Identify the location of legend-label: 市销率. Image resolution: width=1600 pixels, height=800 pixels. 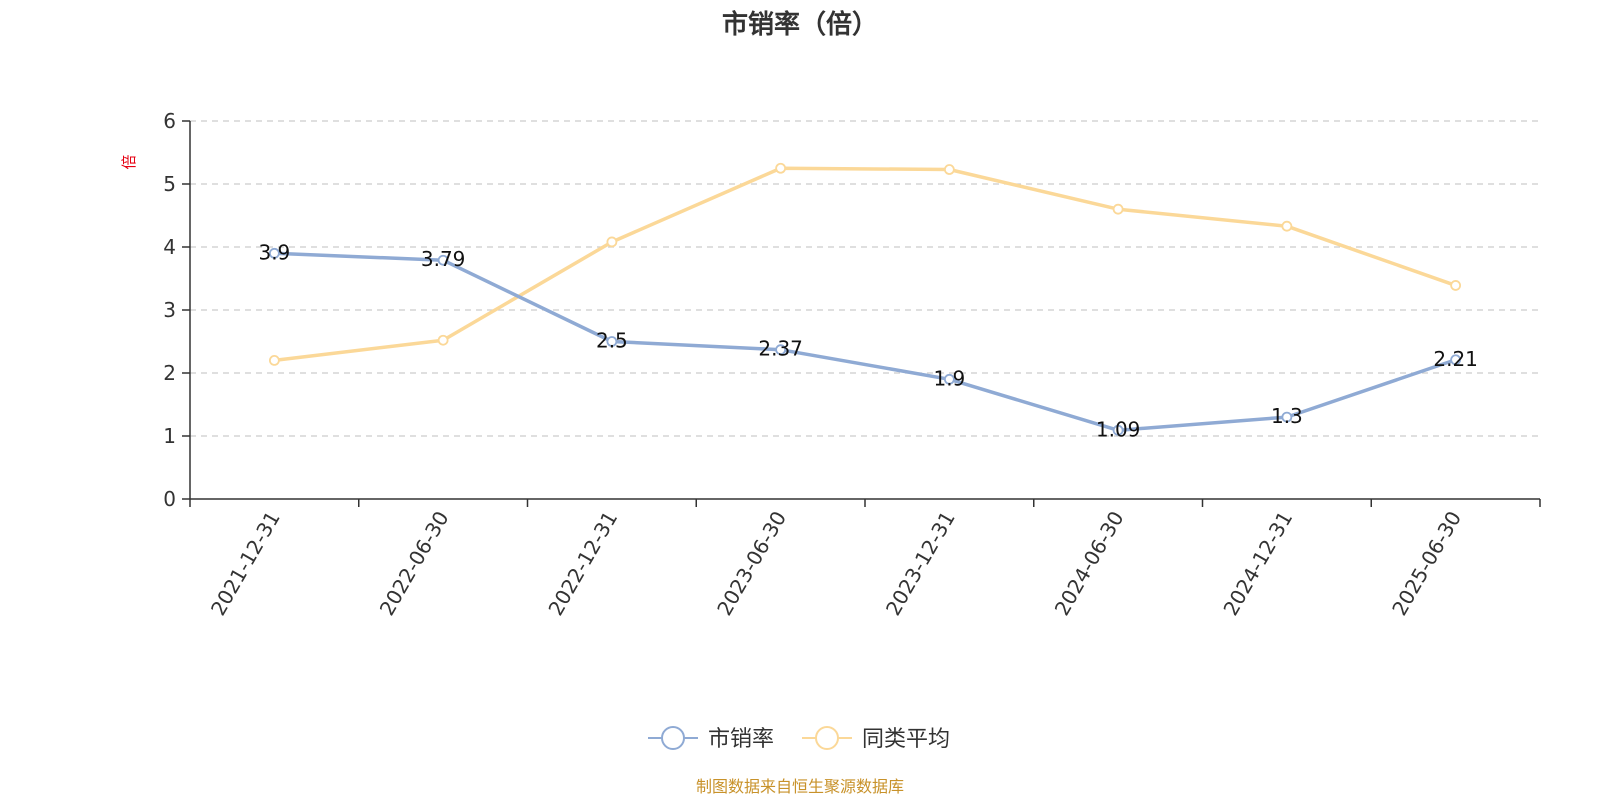
(741, 739).